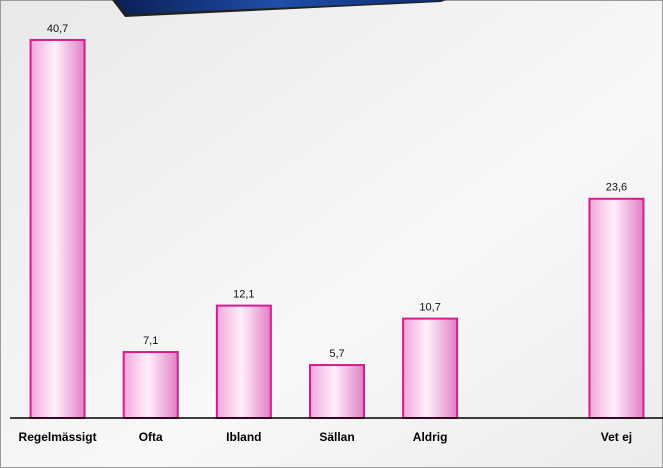  What do you see at coordinates (150, 341) in the screenshot?
I see `value-label: 7,1` at bounding box center [150, 341].